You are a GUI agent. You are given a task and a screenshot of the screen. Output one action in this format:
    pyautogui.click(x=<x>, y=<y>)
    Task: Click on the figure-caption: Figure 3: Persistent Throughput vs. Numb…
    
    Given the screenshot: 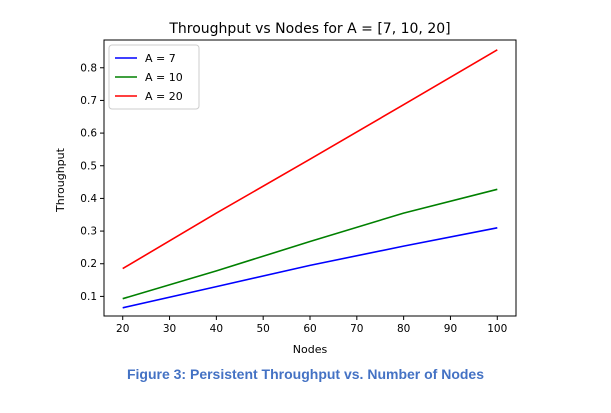 What is the action you would take?
    pyautogui.click(x=305, y=374)
    